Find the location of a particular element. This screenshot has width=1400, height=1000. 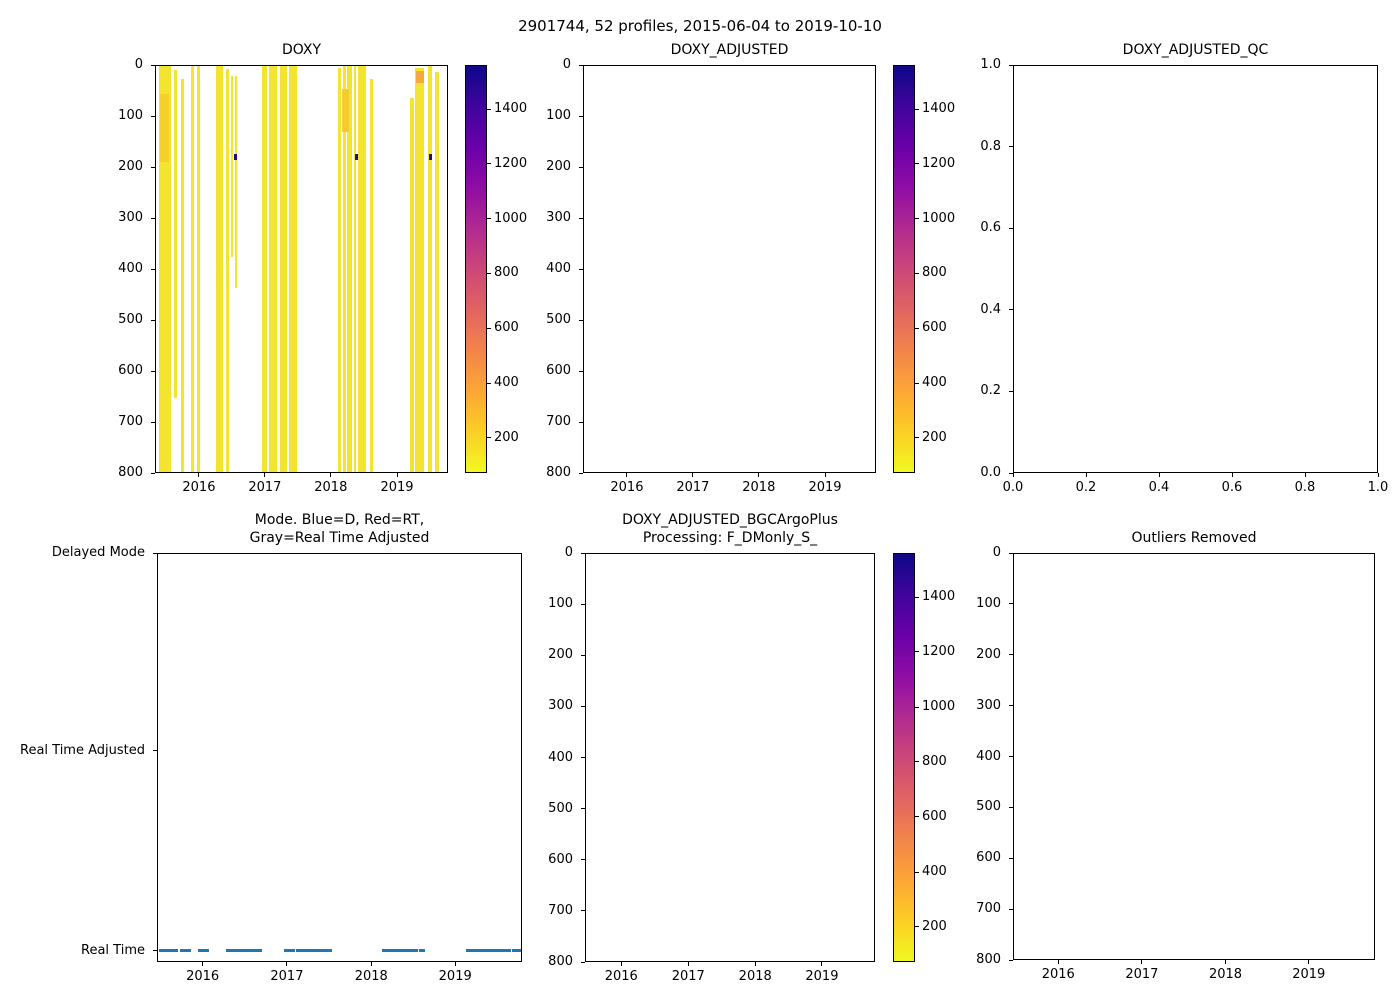

doxy-ytick-label: 400 is located at coordinates (130, 268).